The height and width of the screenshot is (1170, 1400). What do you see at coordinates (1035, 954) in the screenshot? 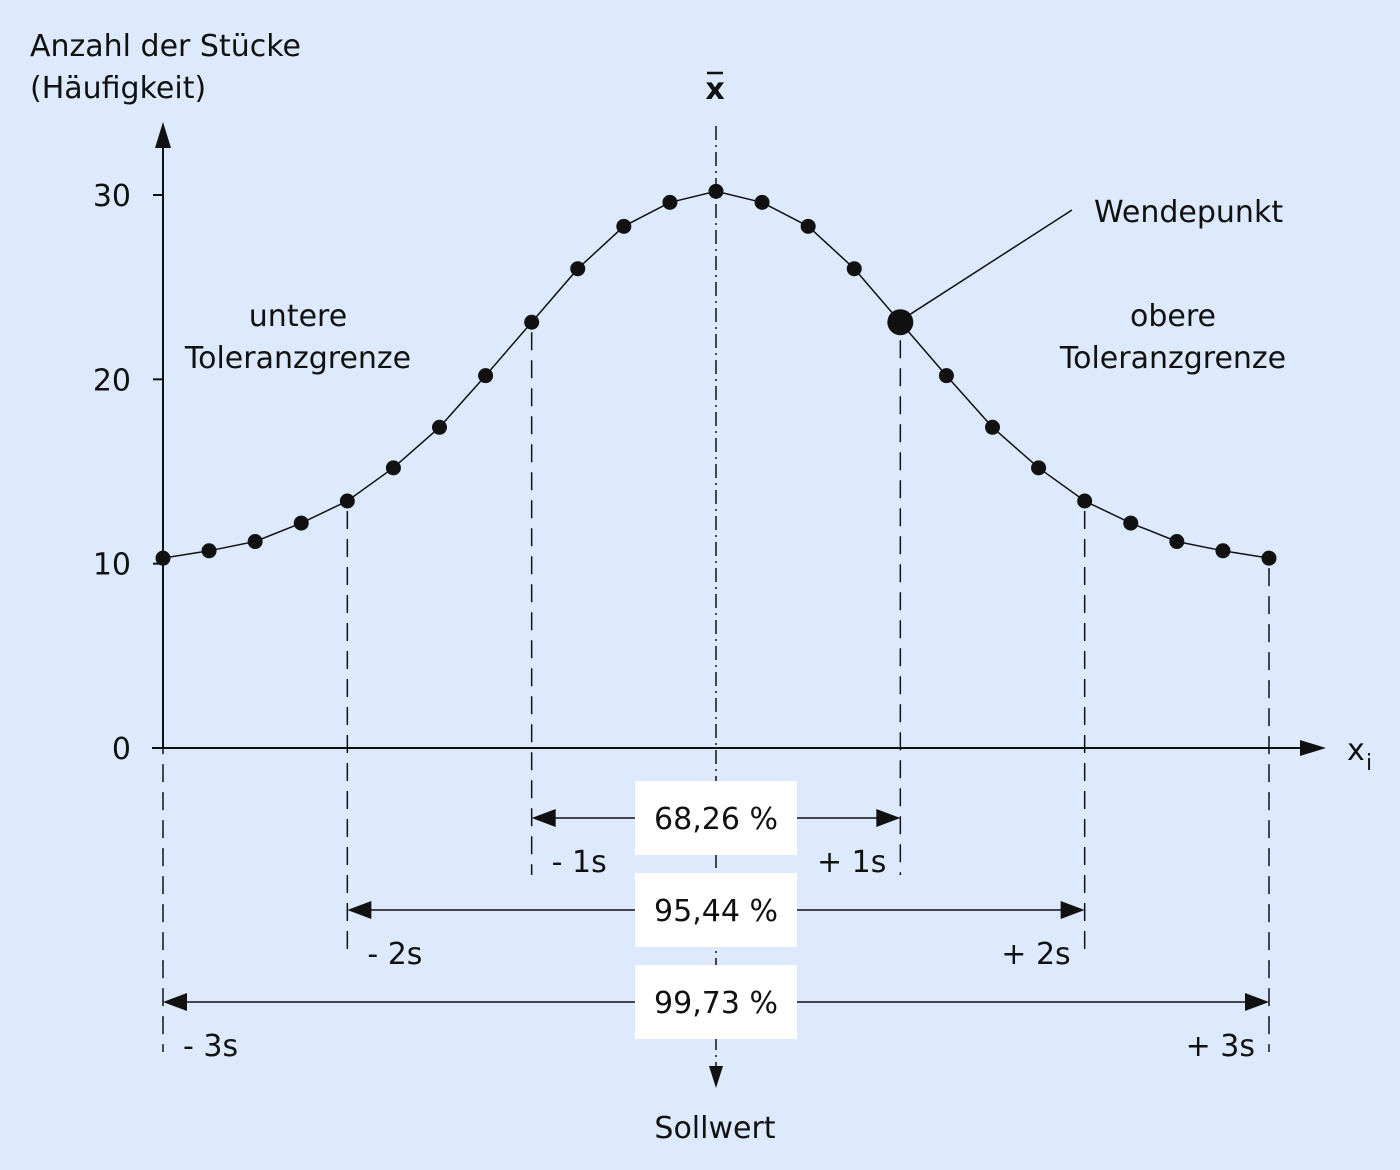
I see `sigma-right-label: + 2s` at bounding box center [1035, 954].